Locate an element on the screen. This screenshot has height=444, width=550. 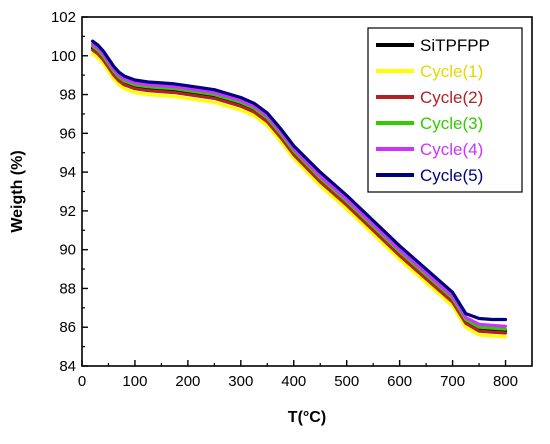
x-tick-label: 300 is located at coordinates (240, 381).